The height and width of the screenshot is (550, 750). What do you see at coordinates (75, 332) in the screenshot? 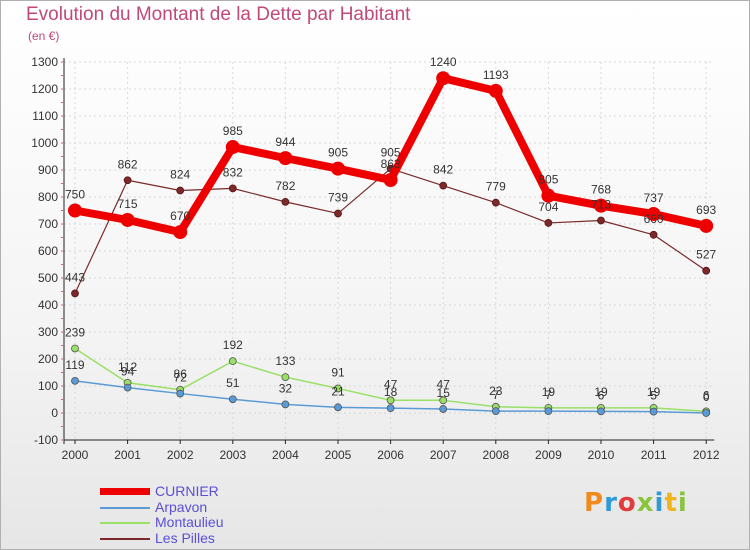
I see `data-label: 239` at bounding box center [75, 332].